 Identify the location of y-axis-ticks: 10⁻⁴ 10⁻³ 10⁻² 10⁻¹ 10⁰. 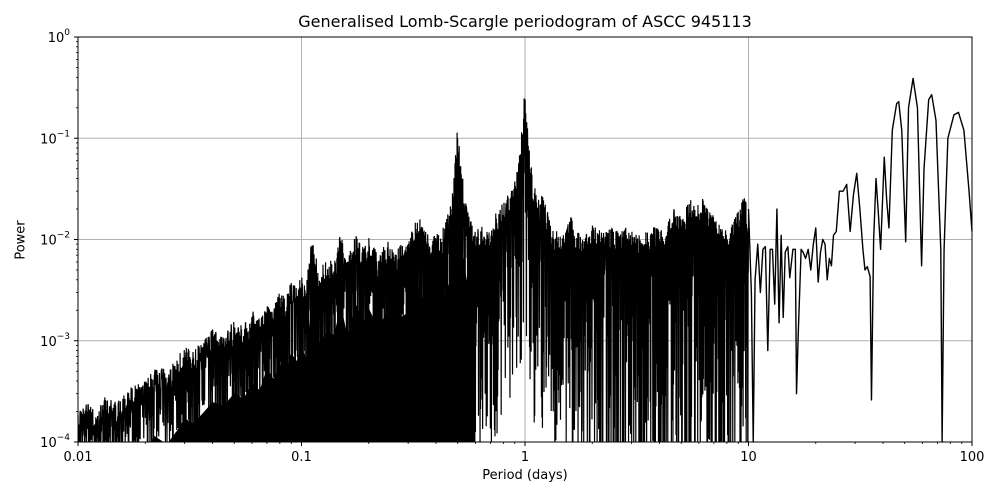
(59, 239).